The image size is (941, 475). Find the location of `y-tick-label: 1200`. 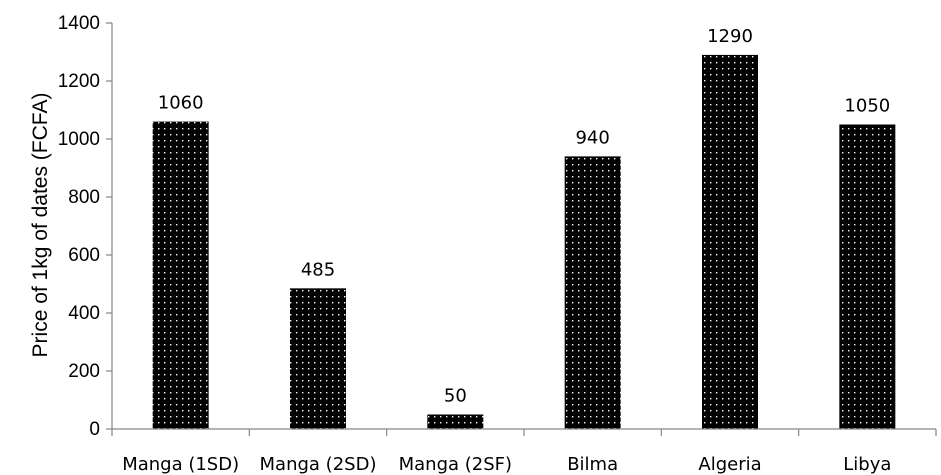

y-tick-label: 1200 is located at coordinates (79, 81).